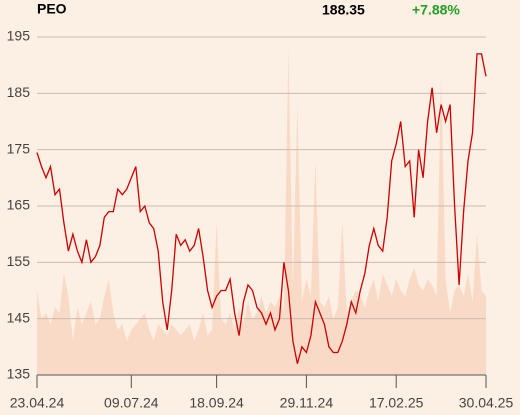 The image size is (520, 415). I want to click on y-tick-label: 135, so click(19, 374).